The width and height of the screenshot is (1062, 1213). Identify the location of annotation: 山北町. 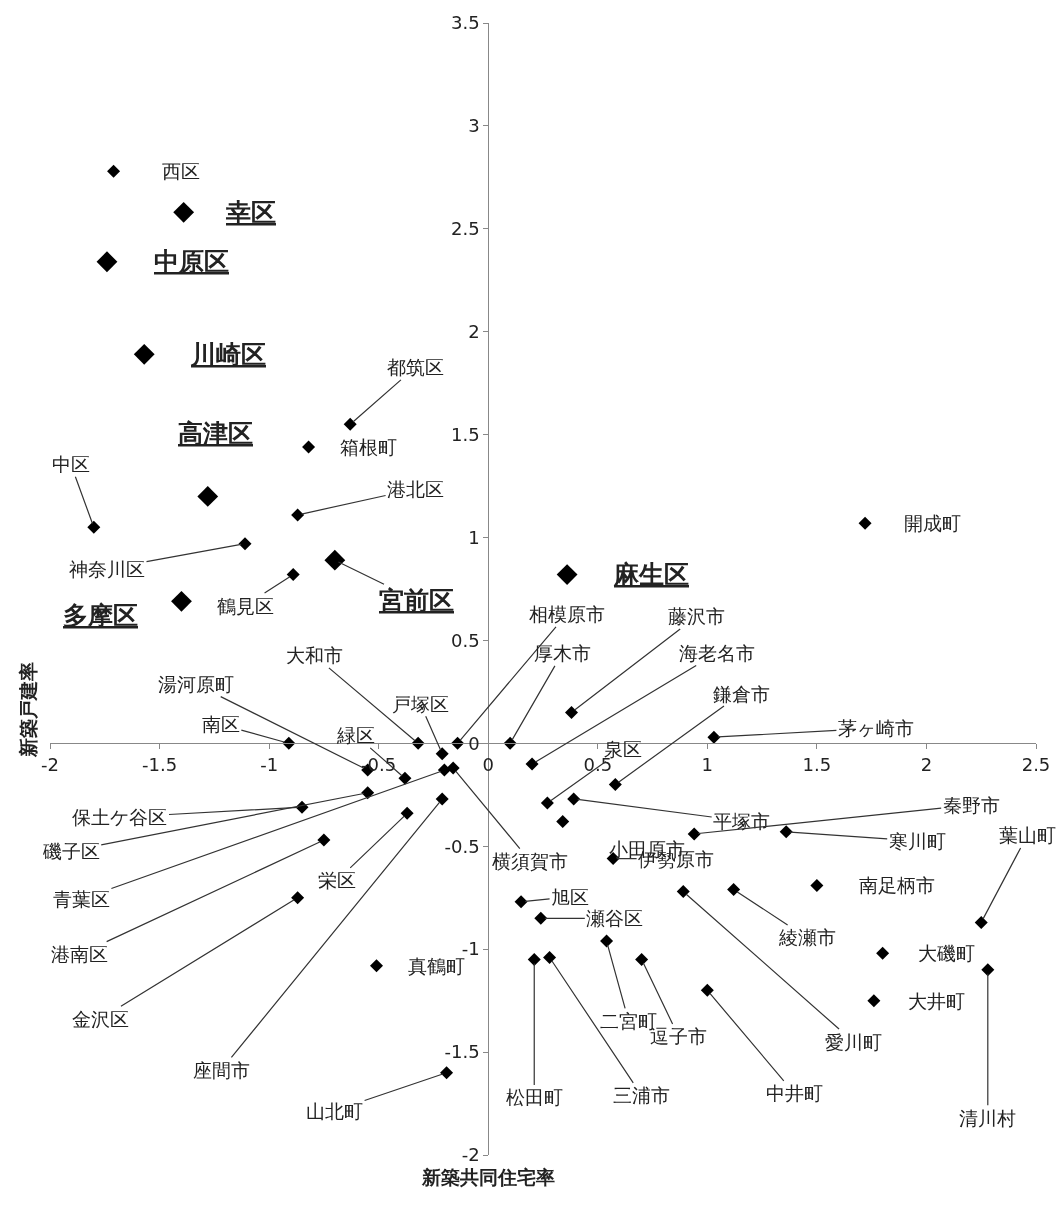
(334, 1111).